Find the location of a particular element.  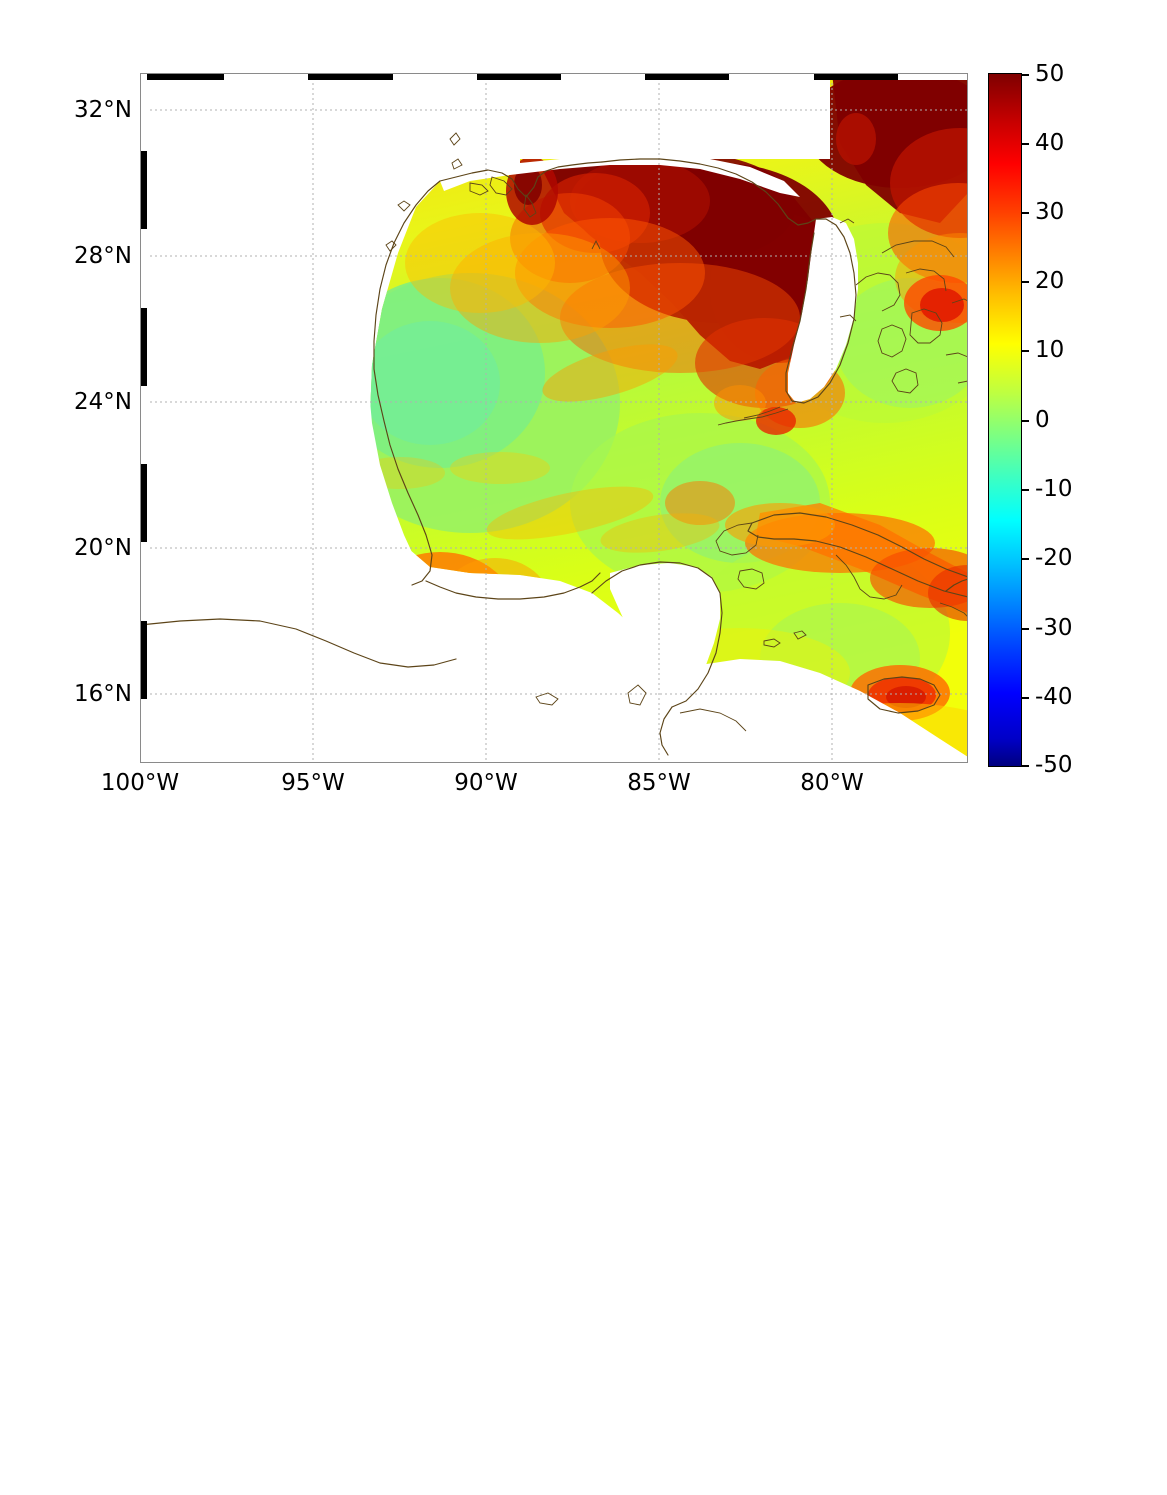

colorbar-tick-label: -20 is located at coordinates (1054, 558).